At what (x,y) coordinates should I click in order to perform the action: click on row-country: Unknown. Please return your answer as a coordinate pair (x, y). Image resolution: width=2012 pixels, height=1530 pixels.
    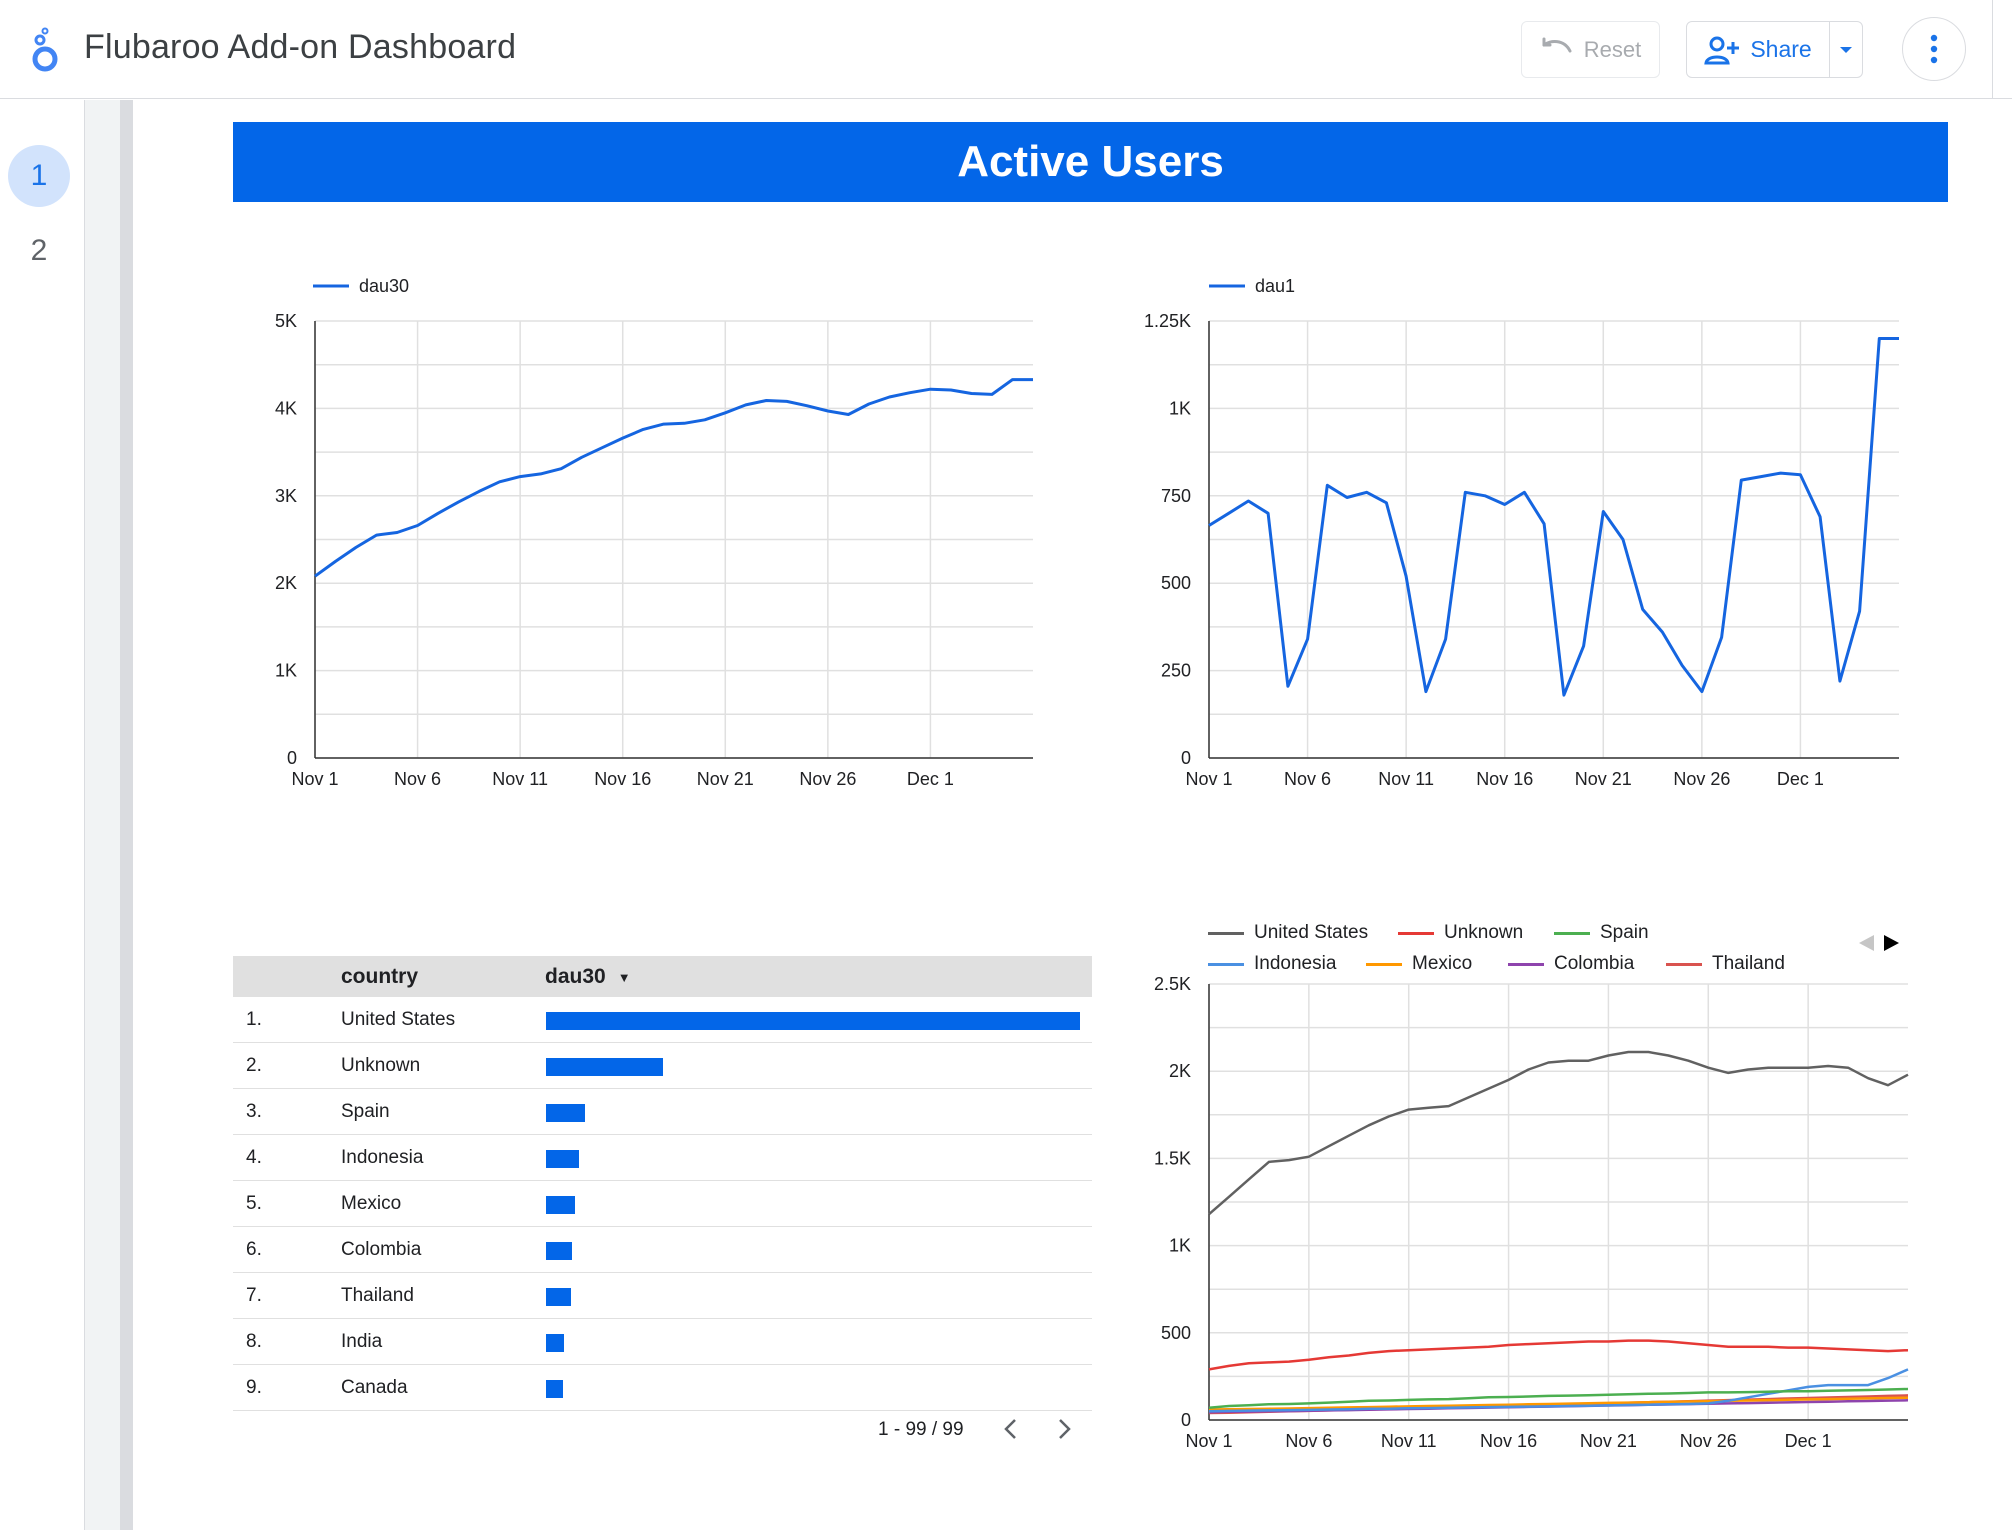
    Looking at the image, I should click on (381, 1065).